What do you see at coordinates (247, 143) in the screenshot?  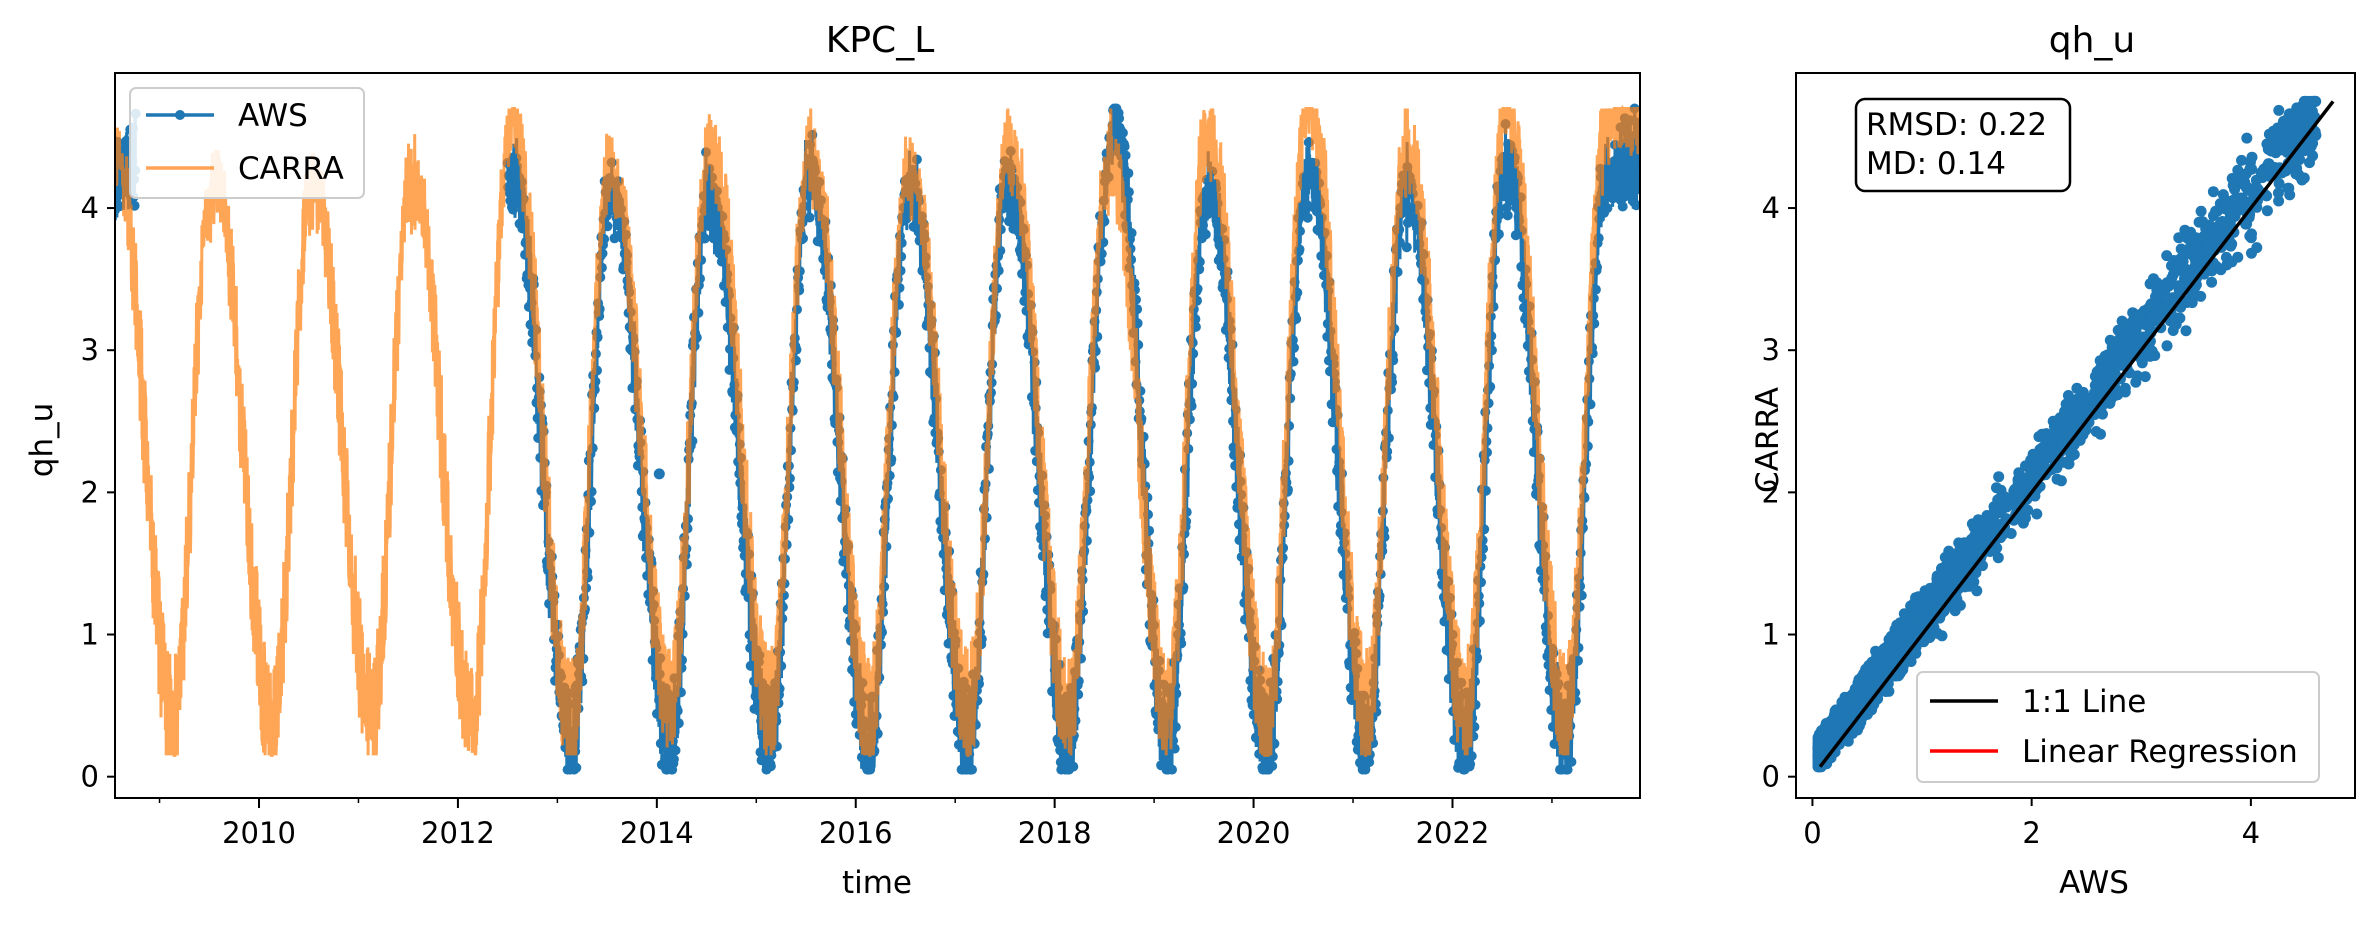 I see `timeseries-legend: AWS CARRA` at bounding box center [247, 143].